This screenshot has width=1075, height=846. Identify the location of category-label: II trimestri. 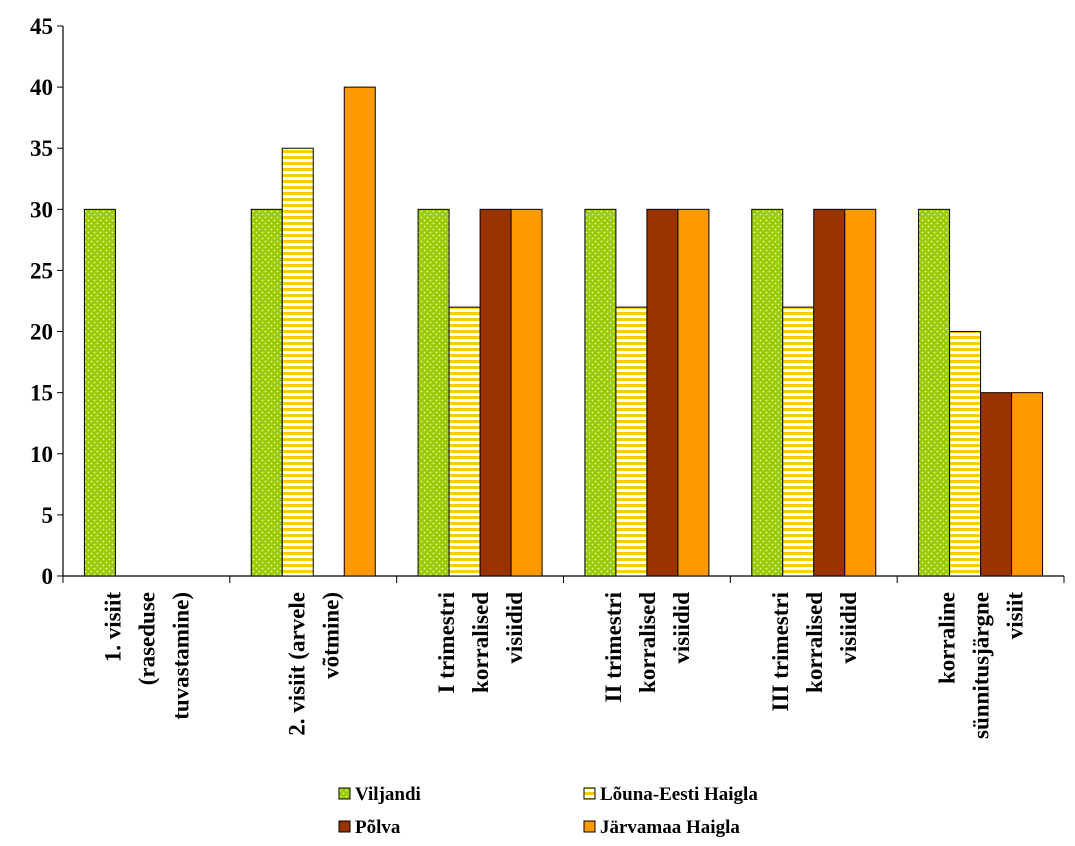
(613, 646).